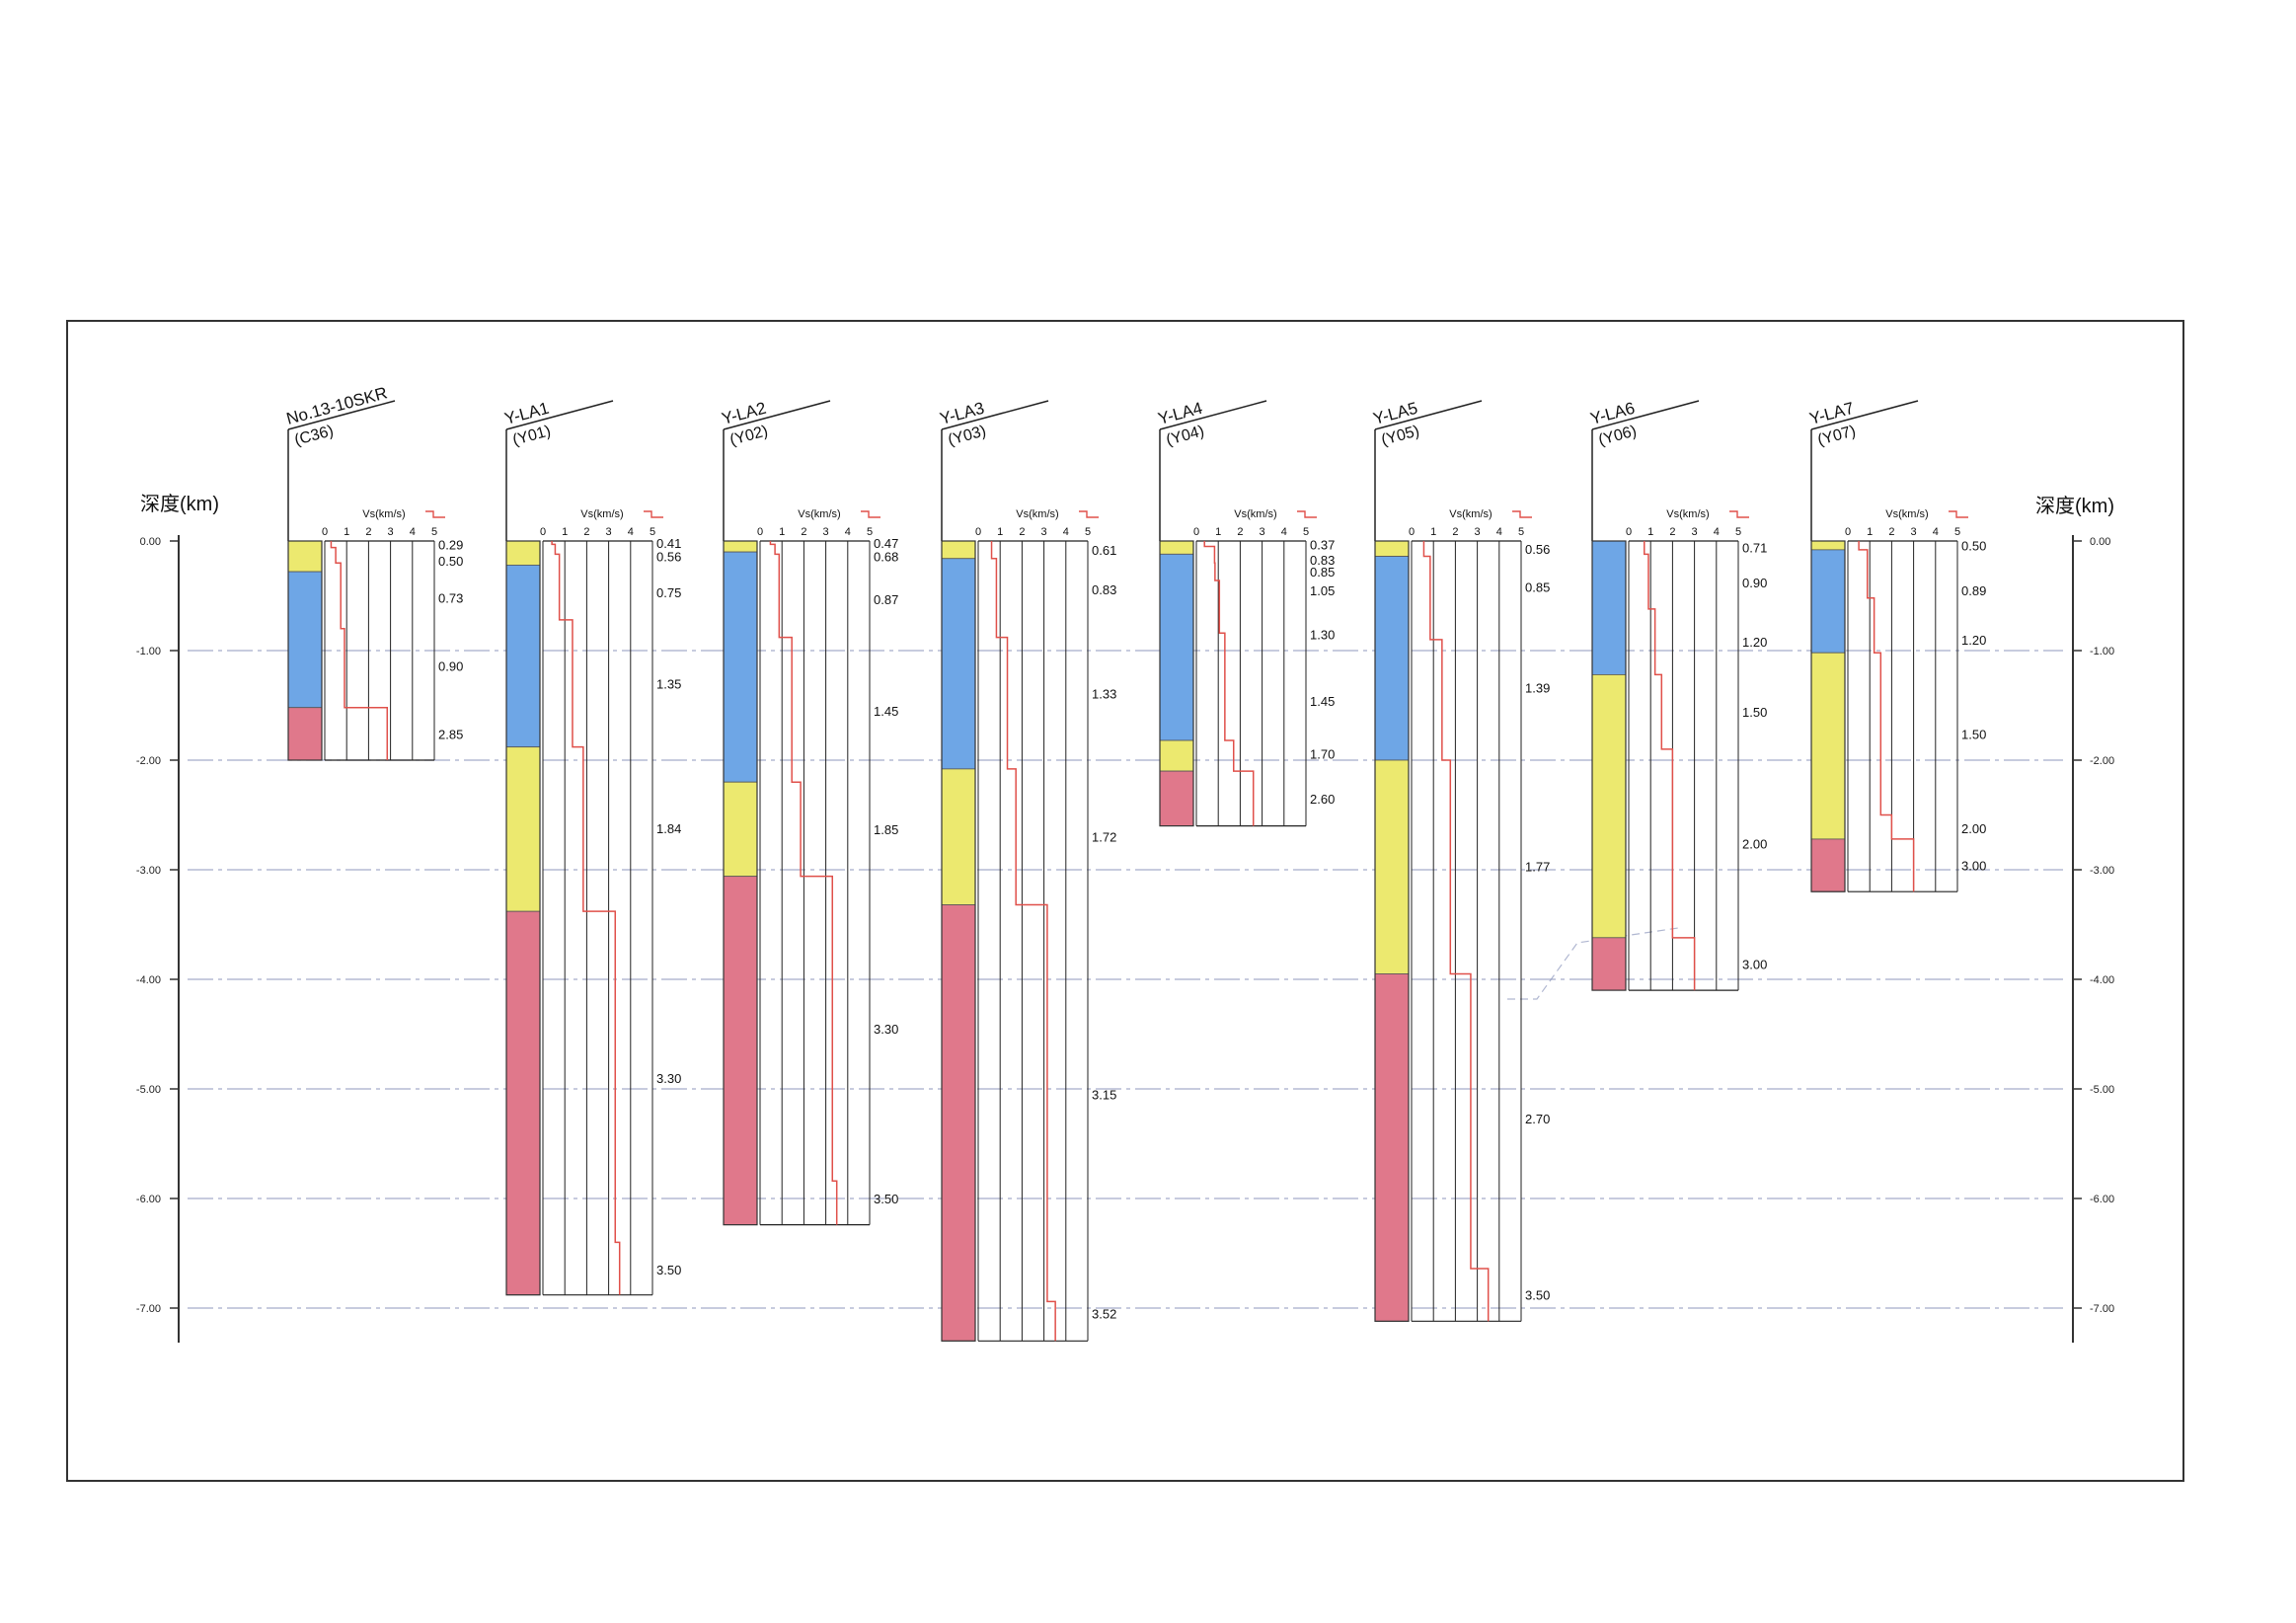  Describe the element at coordinates (1322, 544) in the screenshot. I see `vs-value-label: 0.37` at that location.